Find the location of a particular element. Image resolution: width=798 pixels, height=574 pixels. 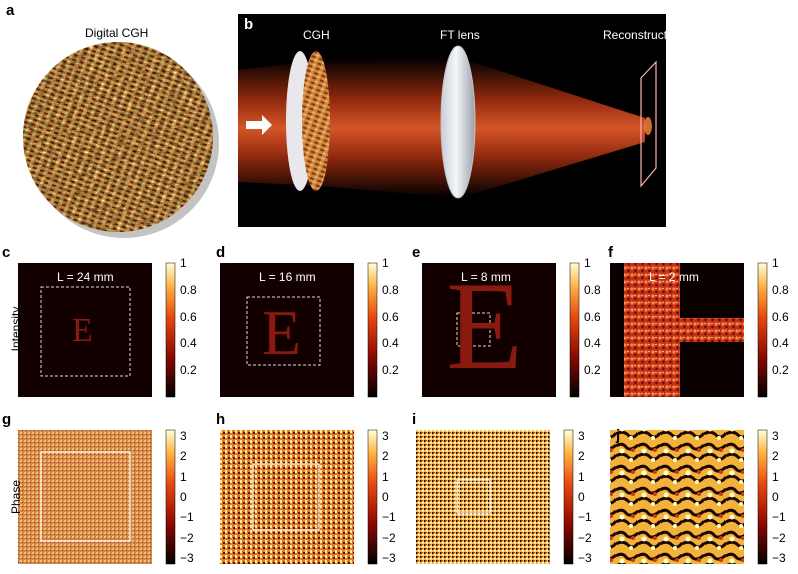

caption-e: L = 8 mm is located at coordinates (486, 277).